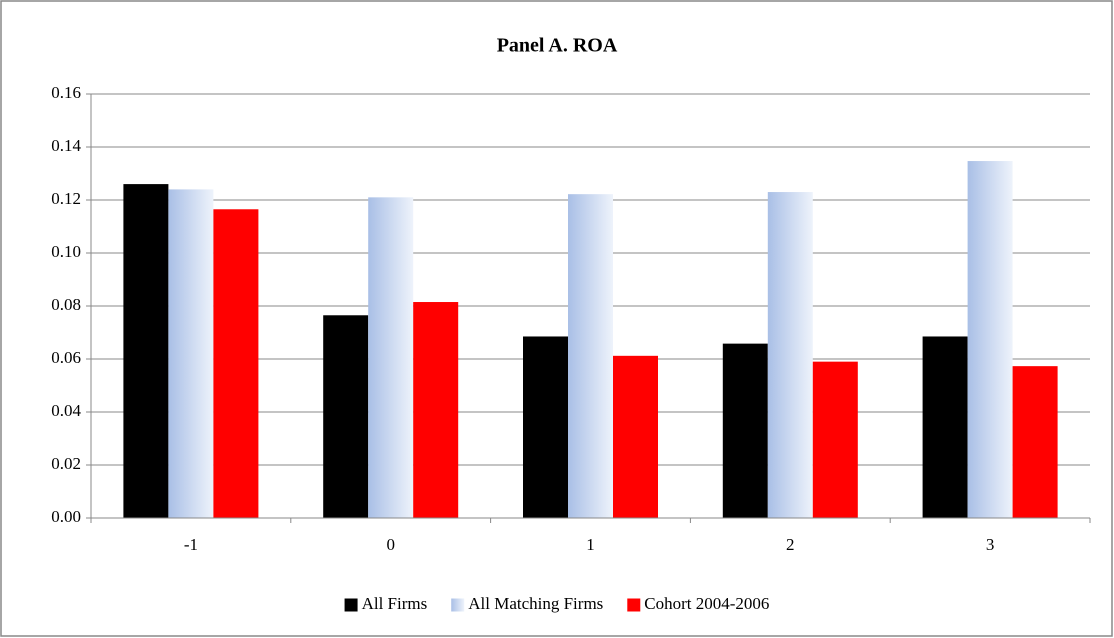  I want to click on x-tick-label: 0, so click(390, 544).